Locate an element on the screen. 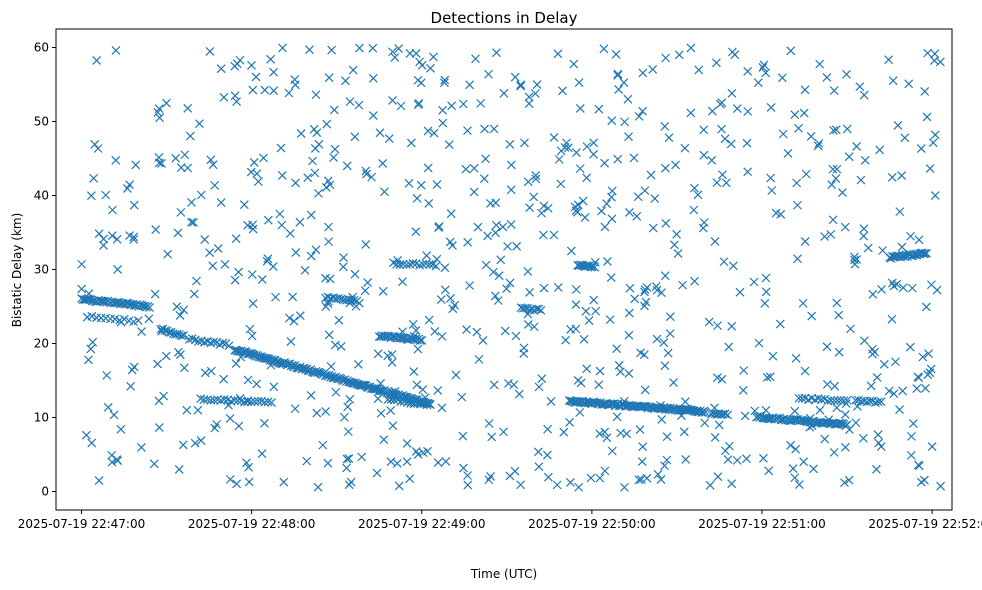  x-tick-label: 2025-07-19 22:50:00 is located at coordinates (591, 524).